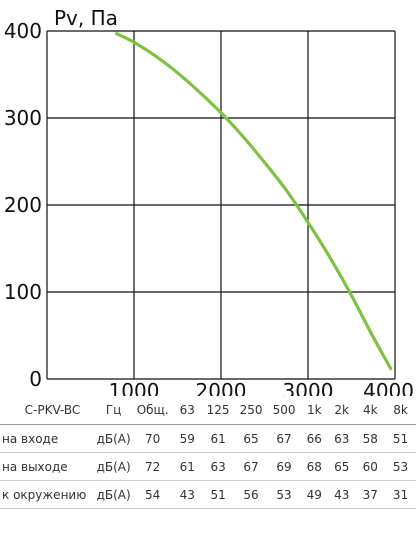 The width and height of the screenshot is (416, 534). Describe the element at coordinates (218, 410) in the screenshot. I see `table-column-header: 125` at that location.